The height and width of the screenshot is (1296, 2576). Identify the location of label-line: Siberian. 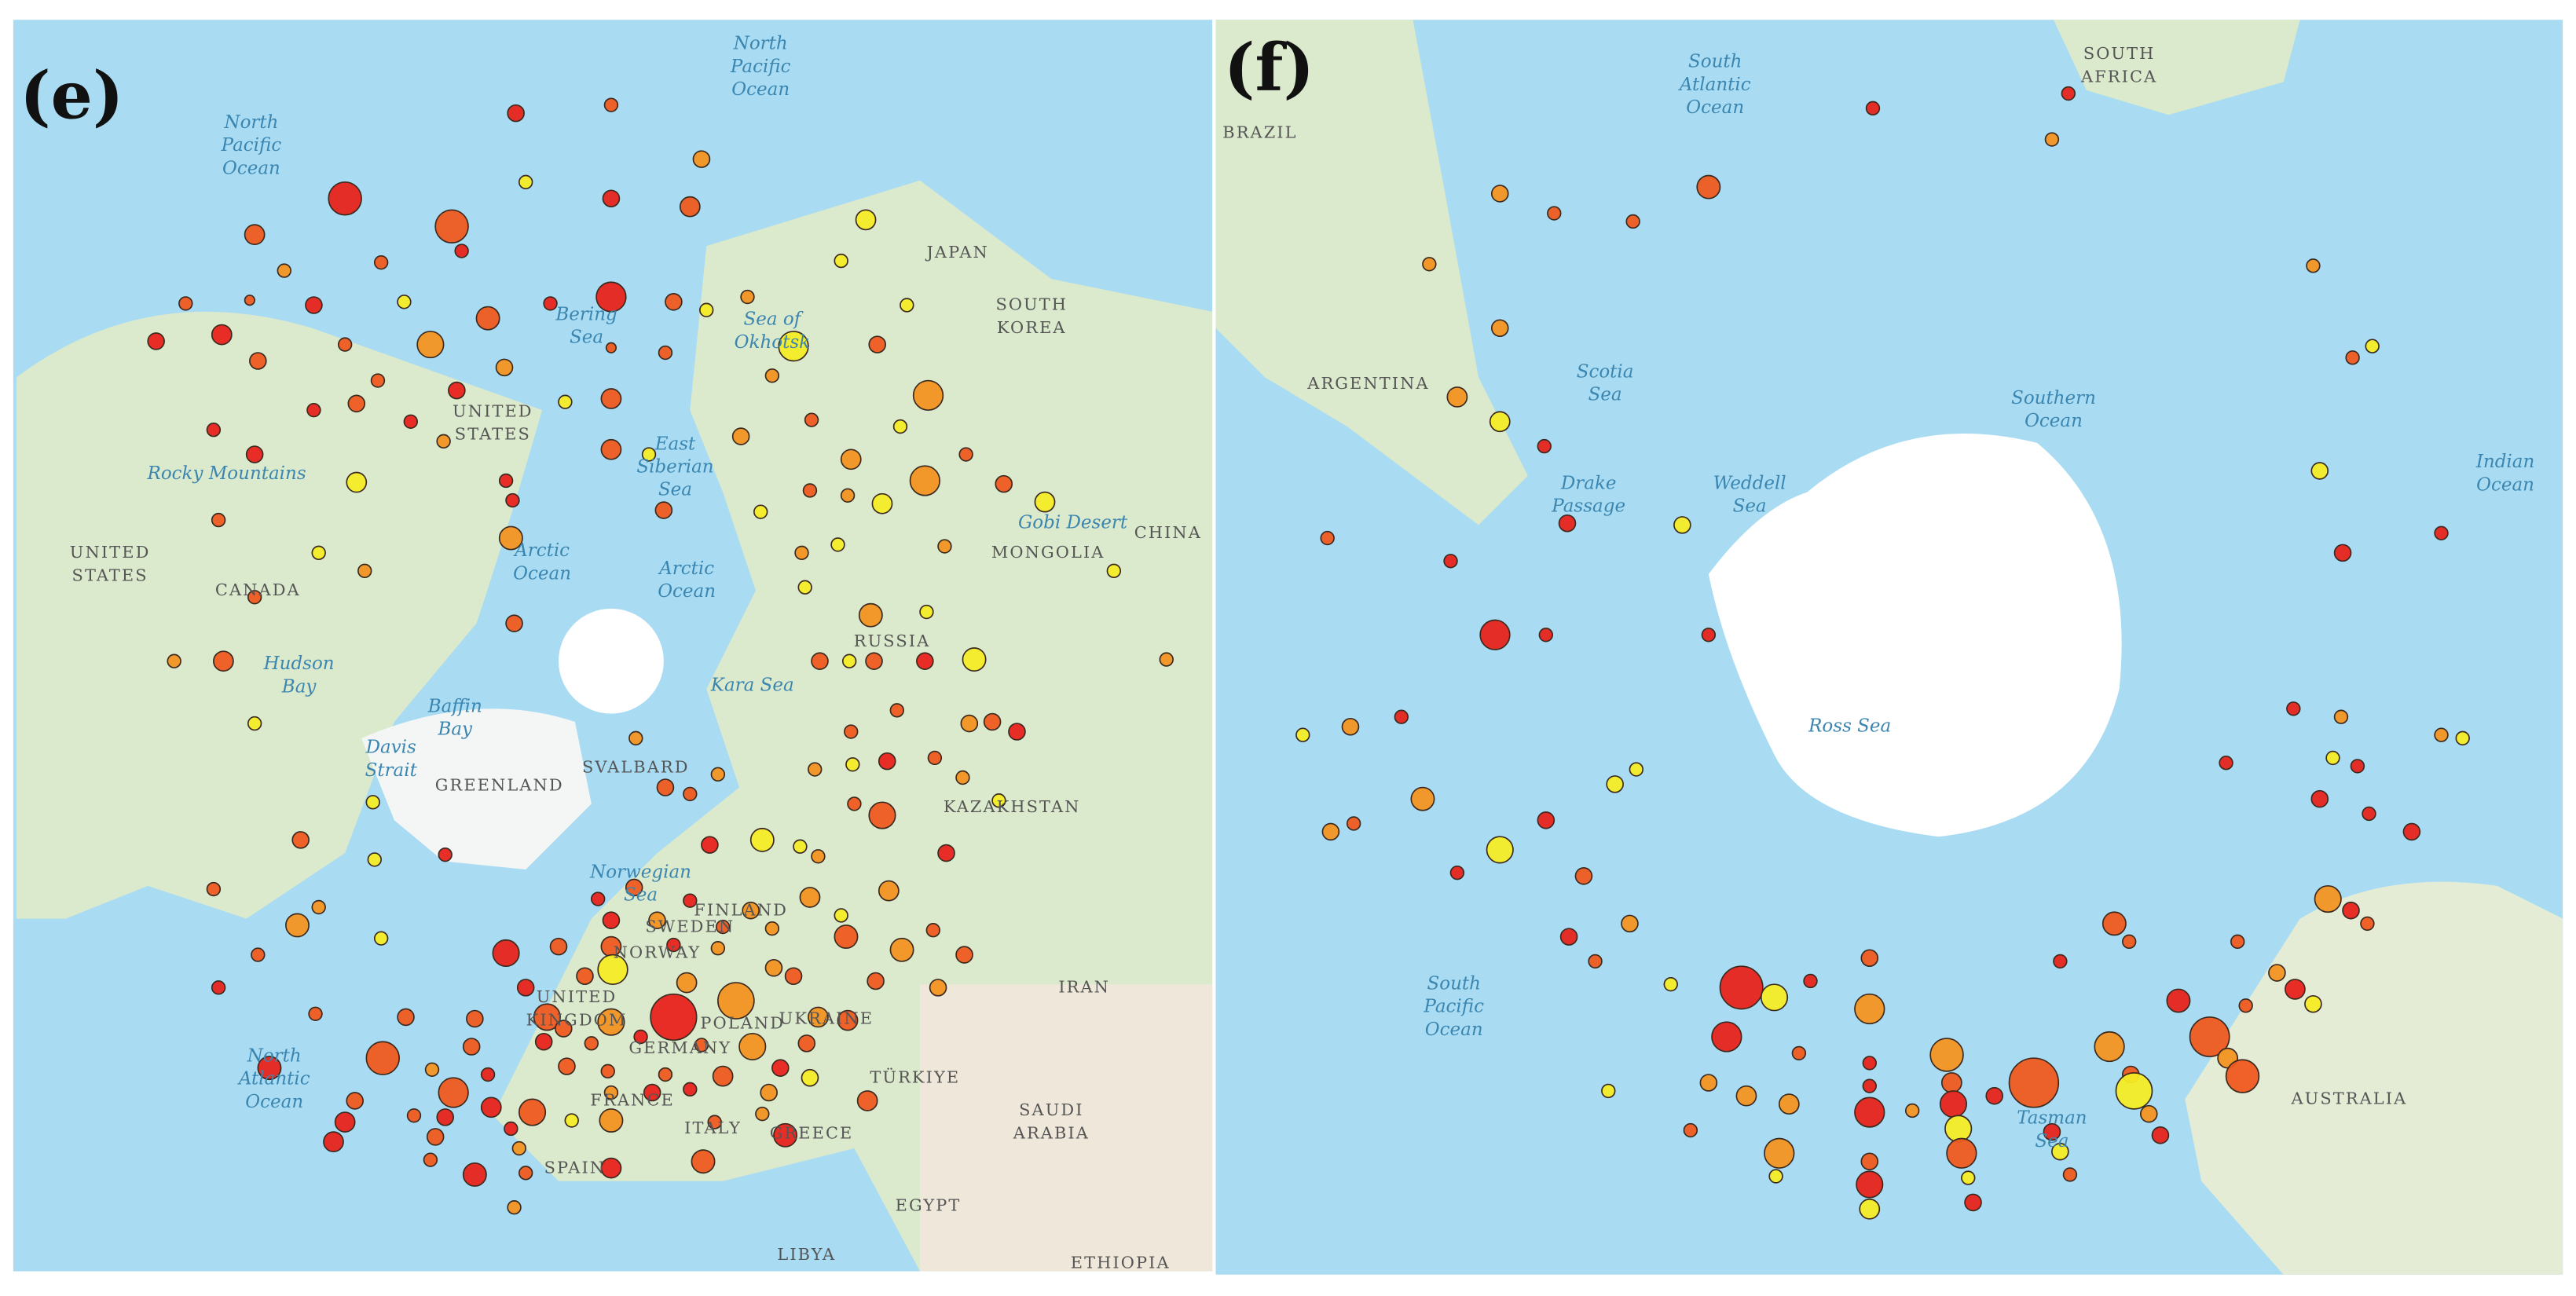
(674, 467).